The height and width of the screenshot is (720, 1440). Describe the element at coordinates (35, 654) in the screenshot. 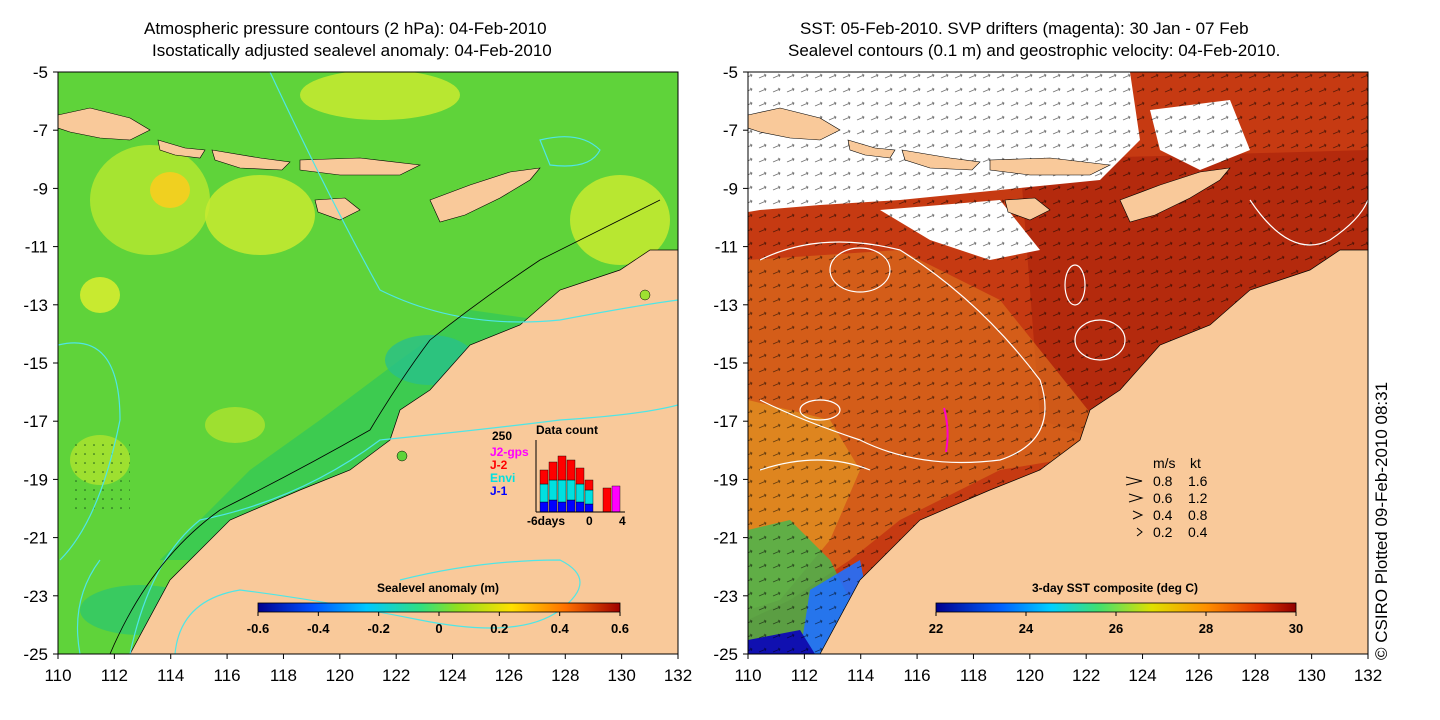

I see `left-ytick-label: -25` at that location.